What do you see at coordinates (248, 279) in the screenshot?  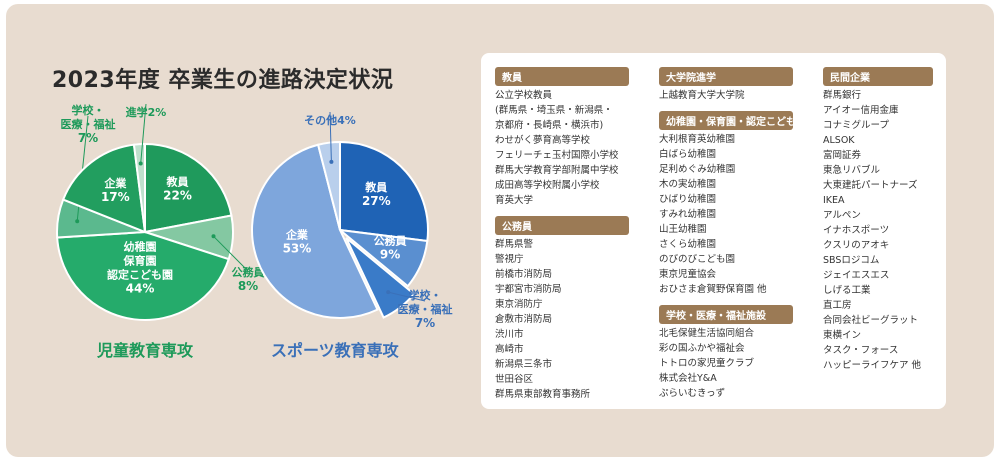 I see `slice-label: 公務員 8%` at bounding box center [248, 279].